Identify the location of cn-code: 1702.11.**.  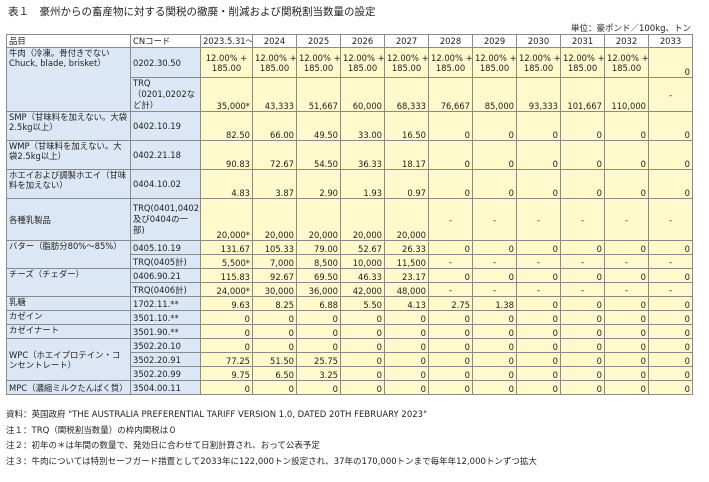
(165, 303).